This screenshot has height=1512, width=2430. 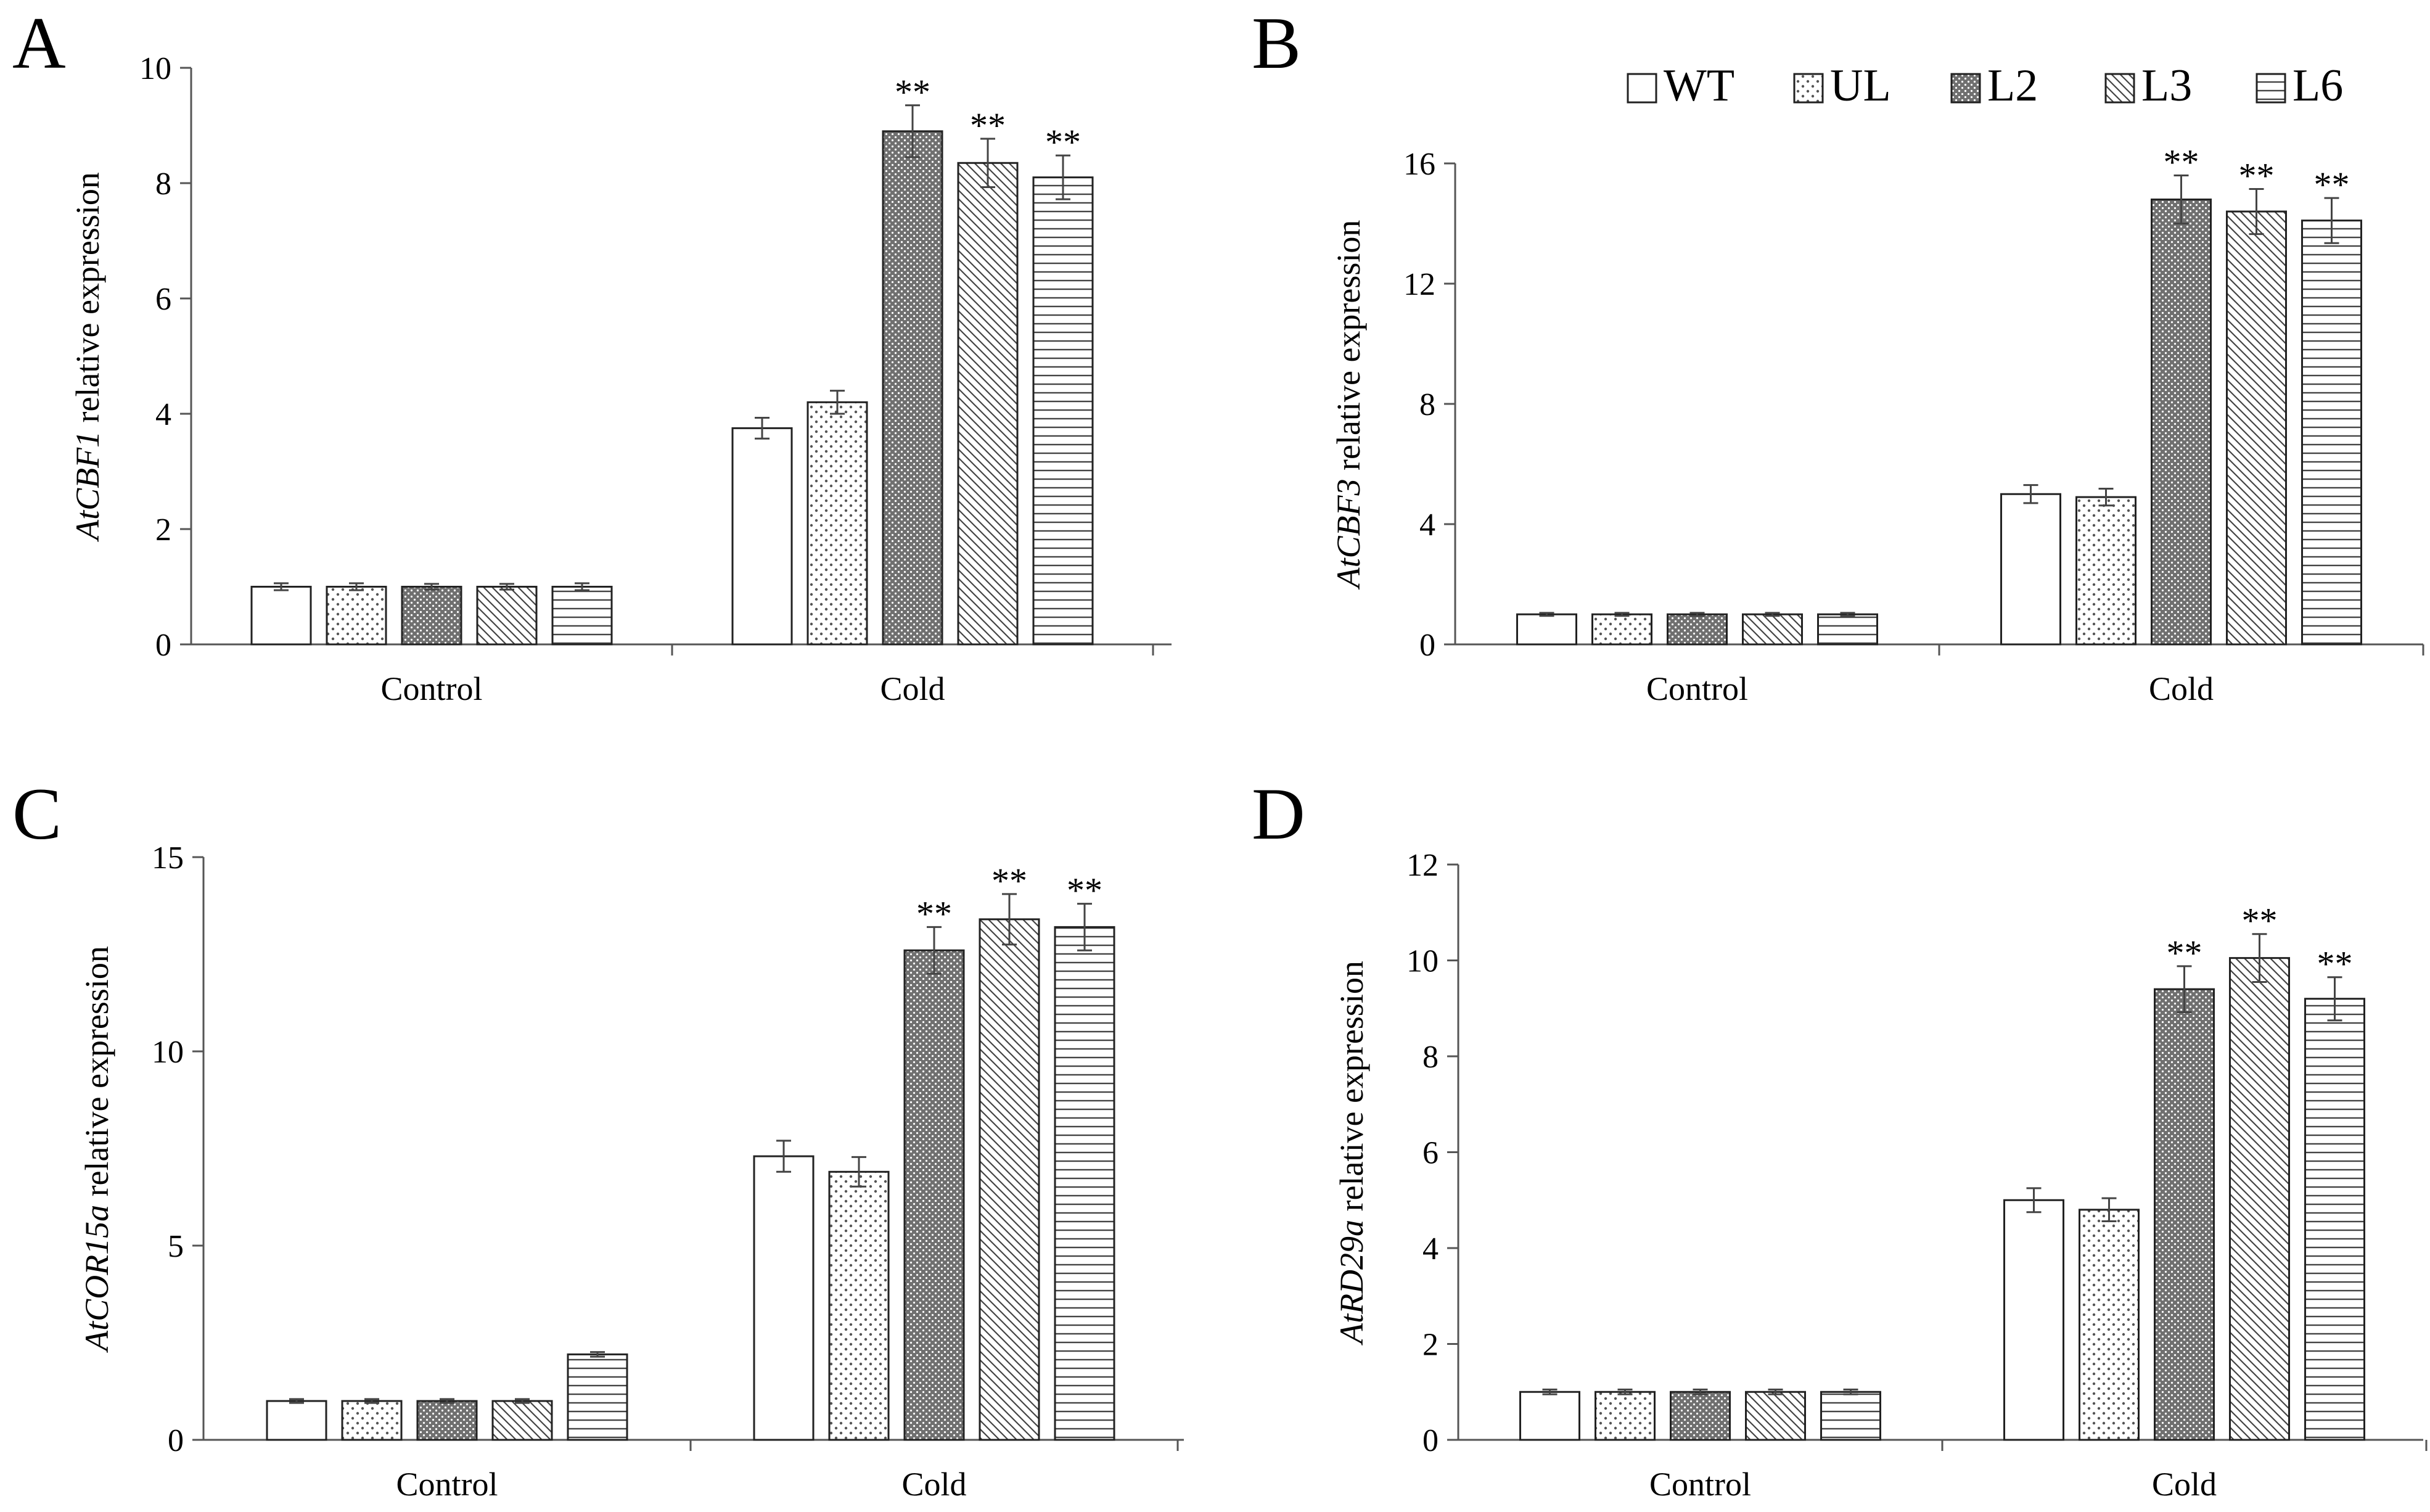 What do you see at coordinates (37, 814) in the screenshot?
I see `panel-letter: C` at bounding box center [37, 814].